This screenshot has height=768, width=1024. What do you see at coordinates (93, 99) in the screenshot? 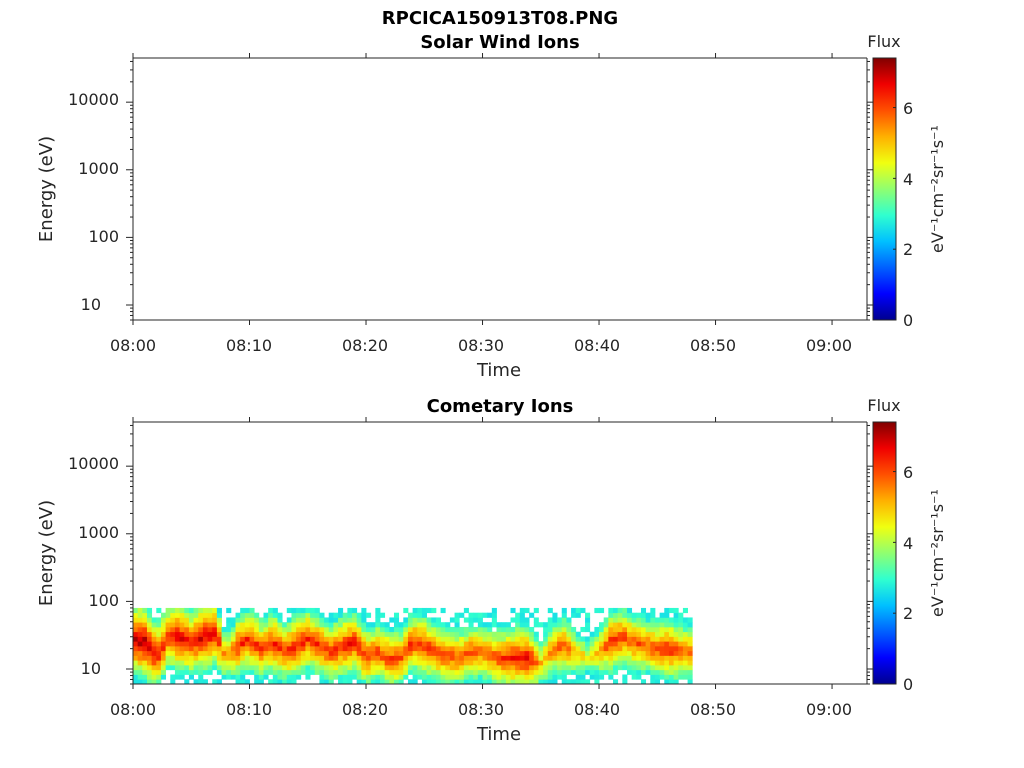
I see `y-tick-label: 10000` at bounding box center [93, 99].